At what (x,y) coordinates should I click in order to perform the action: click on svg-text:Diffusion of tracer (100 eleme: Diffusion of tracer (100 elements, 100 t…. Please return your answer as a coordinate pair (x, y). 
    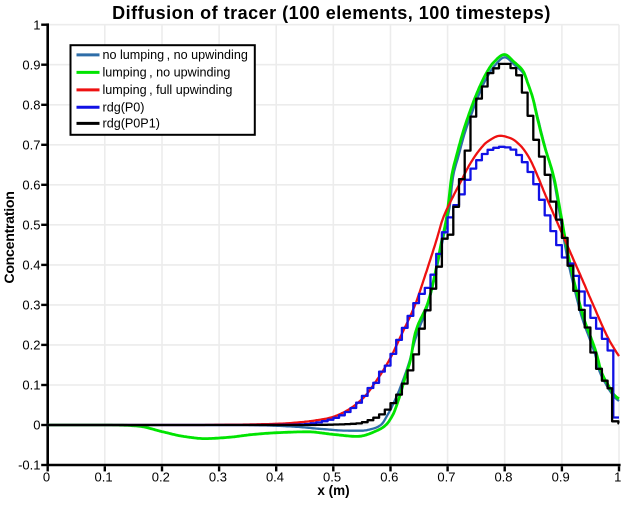
    Looking at the image, I should click on (331, 13).